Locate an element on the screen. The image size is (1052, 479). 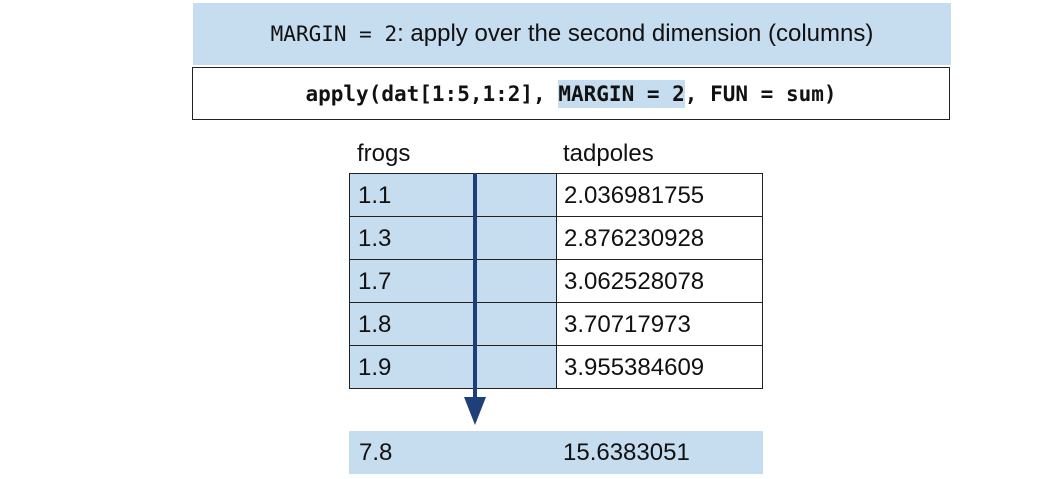
cell-frogs: 1.1 is located at coordinates (375, 195).